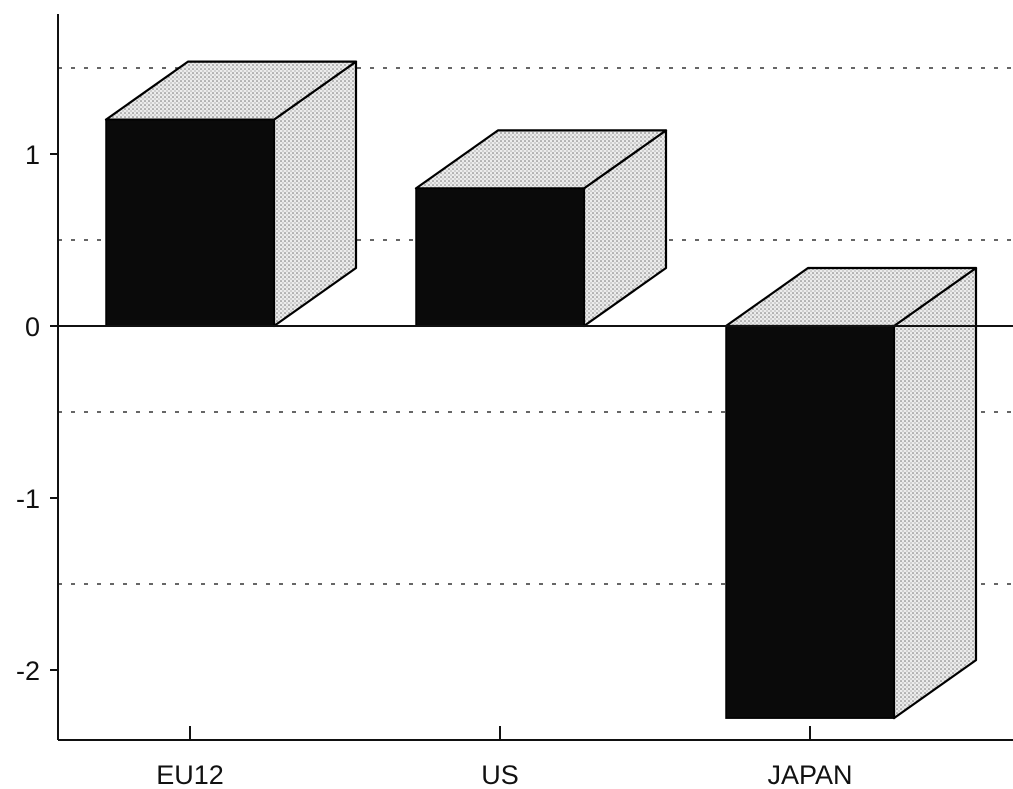  I want to click on bar-eu12, so click(231, 194).